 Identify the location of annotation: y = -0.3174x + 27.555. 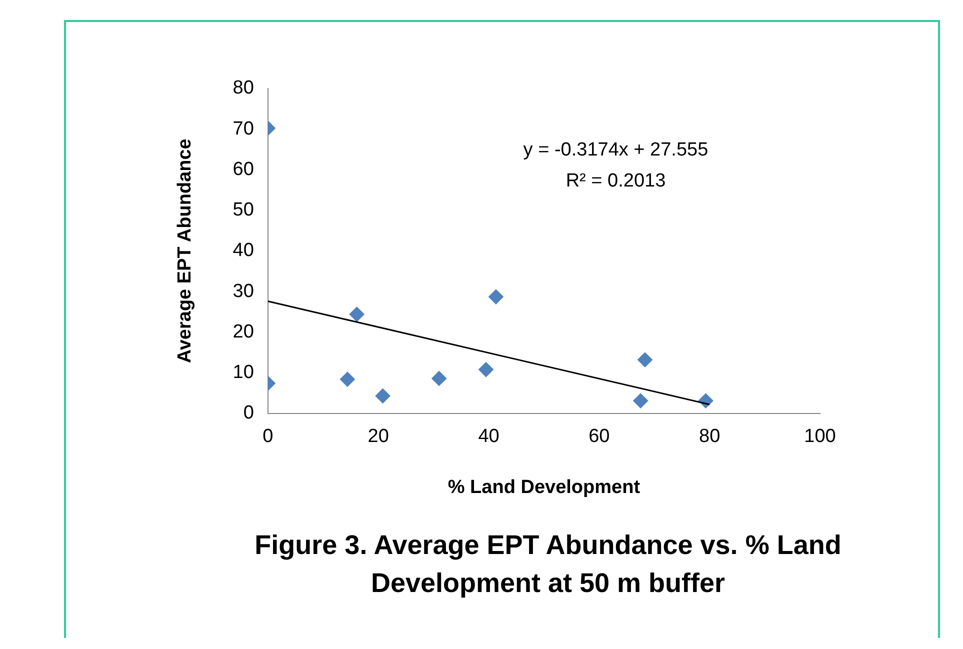
(615, 150).